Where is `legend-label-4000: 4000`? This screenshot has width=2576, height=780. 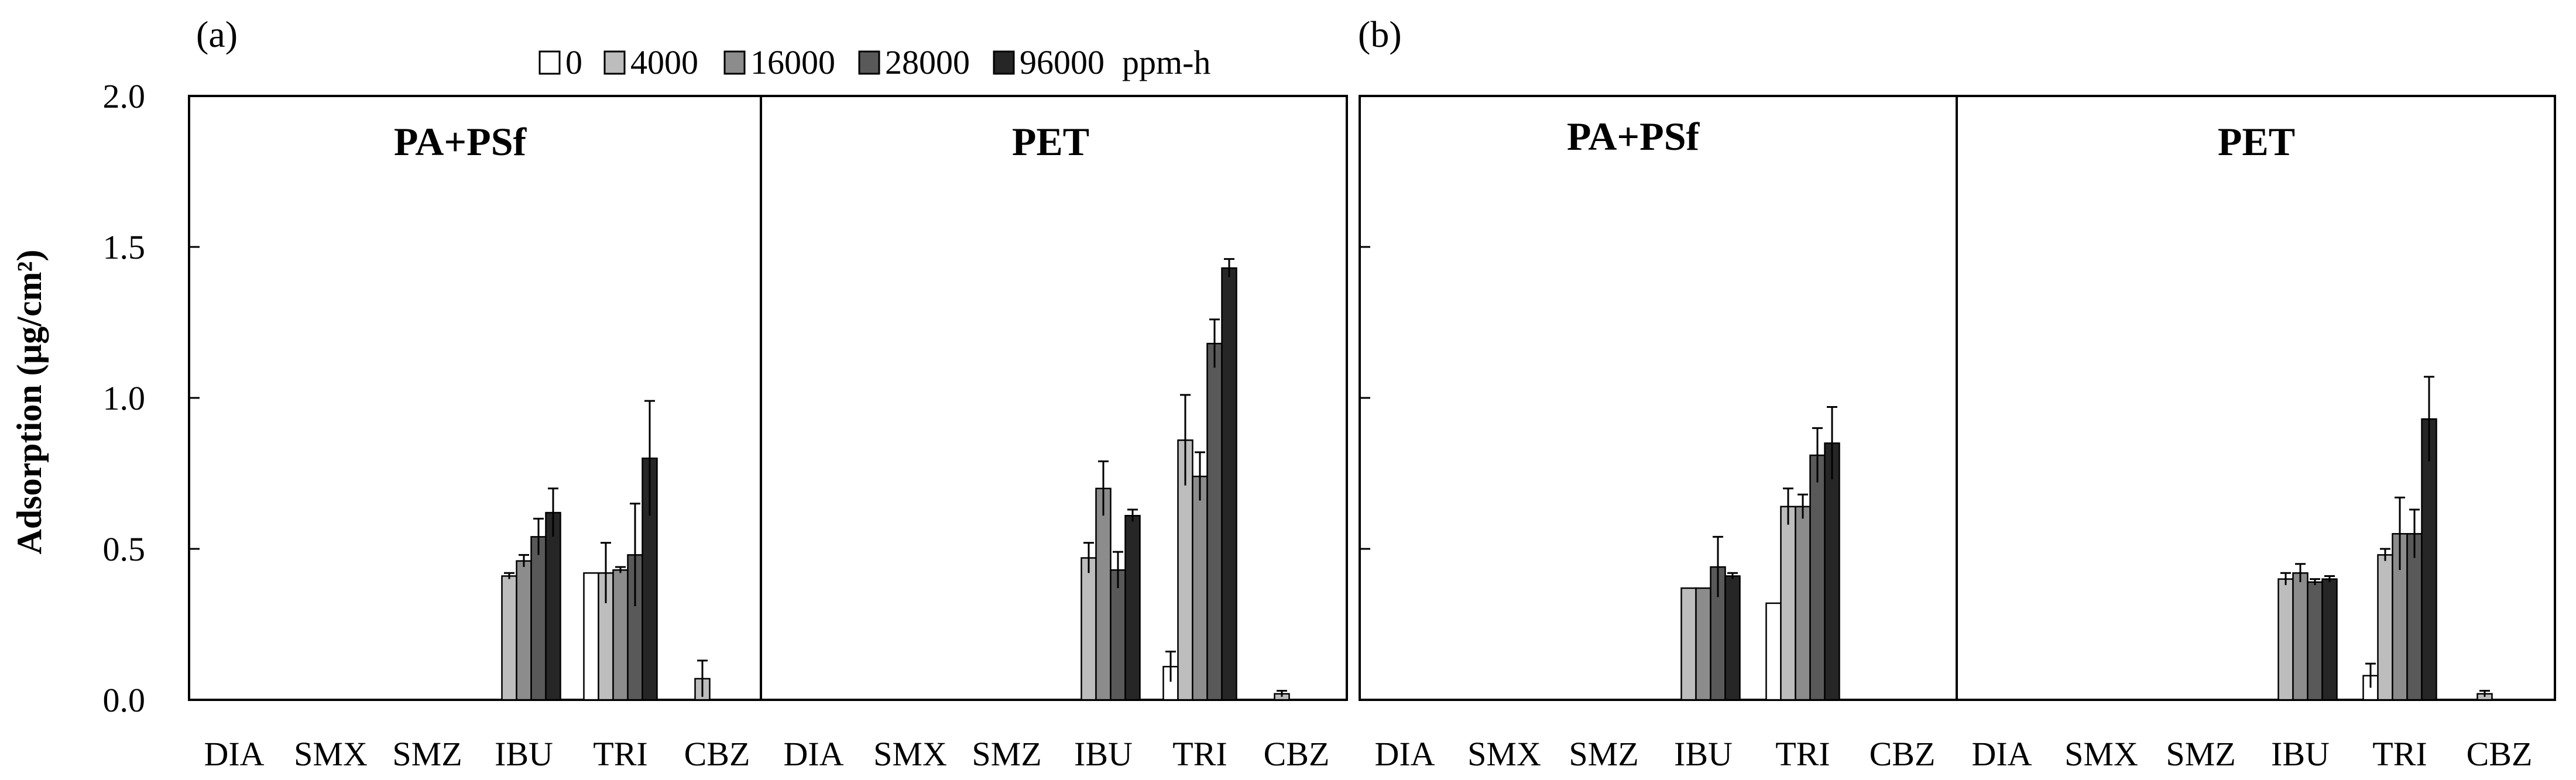
legend-label-4000: 4000 is located at coordinates (664, 62).